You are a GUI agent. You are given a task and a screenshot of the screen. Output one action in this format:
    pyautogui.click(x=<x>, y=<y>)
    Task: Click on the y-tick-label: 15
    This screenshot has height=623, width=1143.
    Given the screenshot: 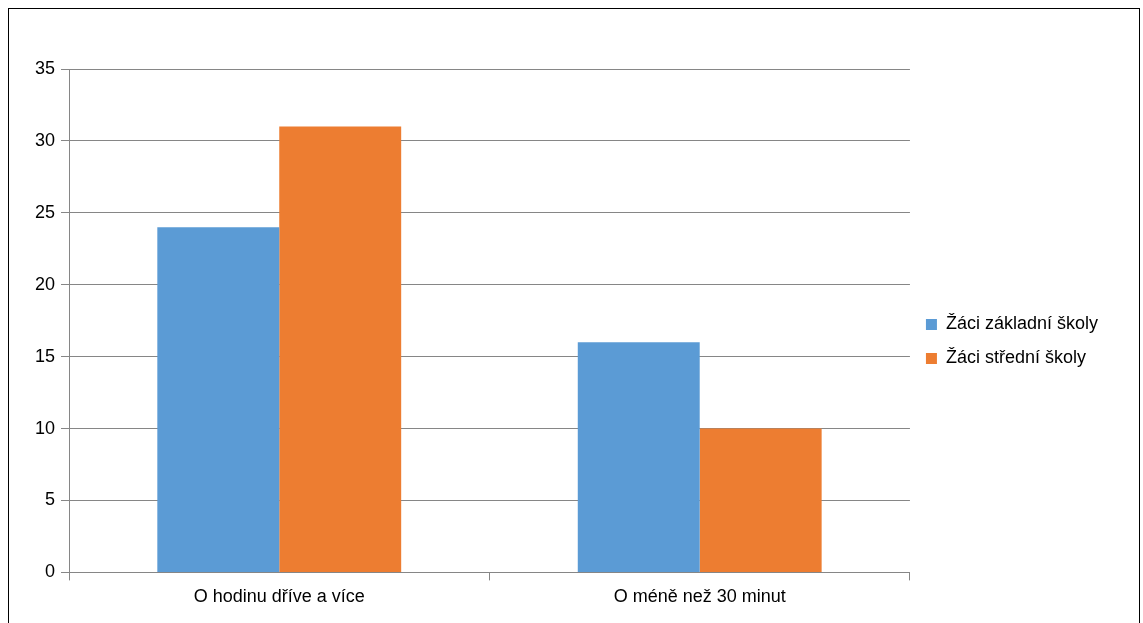 What is the action you would take?
    pyautogui.click(x=45, y=355)
    